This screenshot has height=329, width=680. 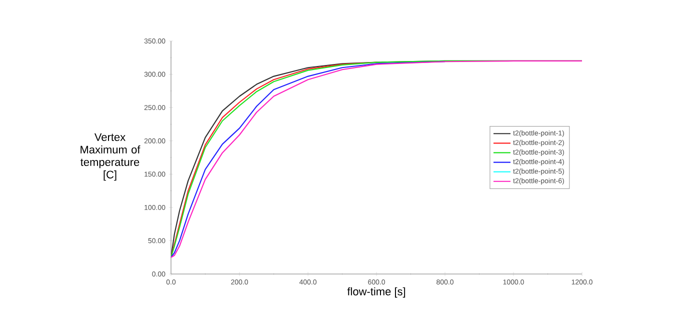 What do you see at coordinates (110, 157) in the screenshot?
I see `y-axis-title: Vertex Maximum of temperature [C]` at bounding box center [110, 157].